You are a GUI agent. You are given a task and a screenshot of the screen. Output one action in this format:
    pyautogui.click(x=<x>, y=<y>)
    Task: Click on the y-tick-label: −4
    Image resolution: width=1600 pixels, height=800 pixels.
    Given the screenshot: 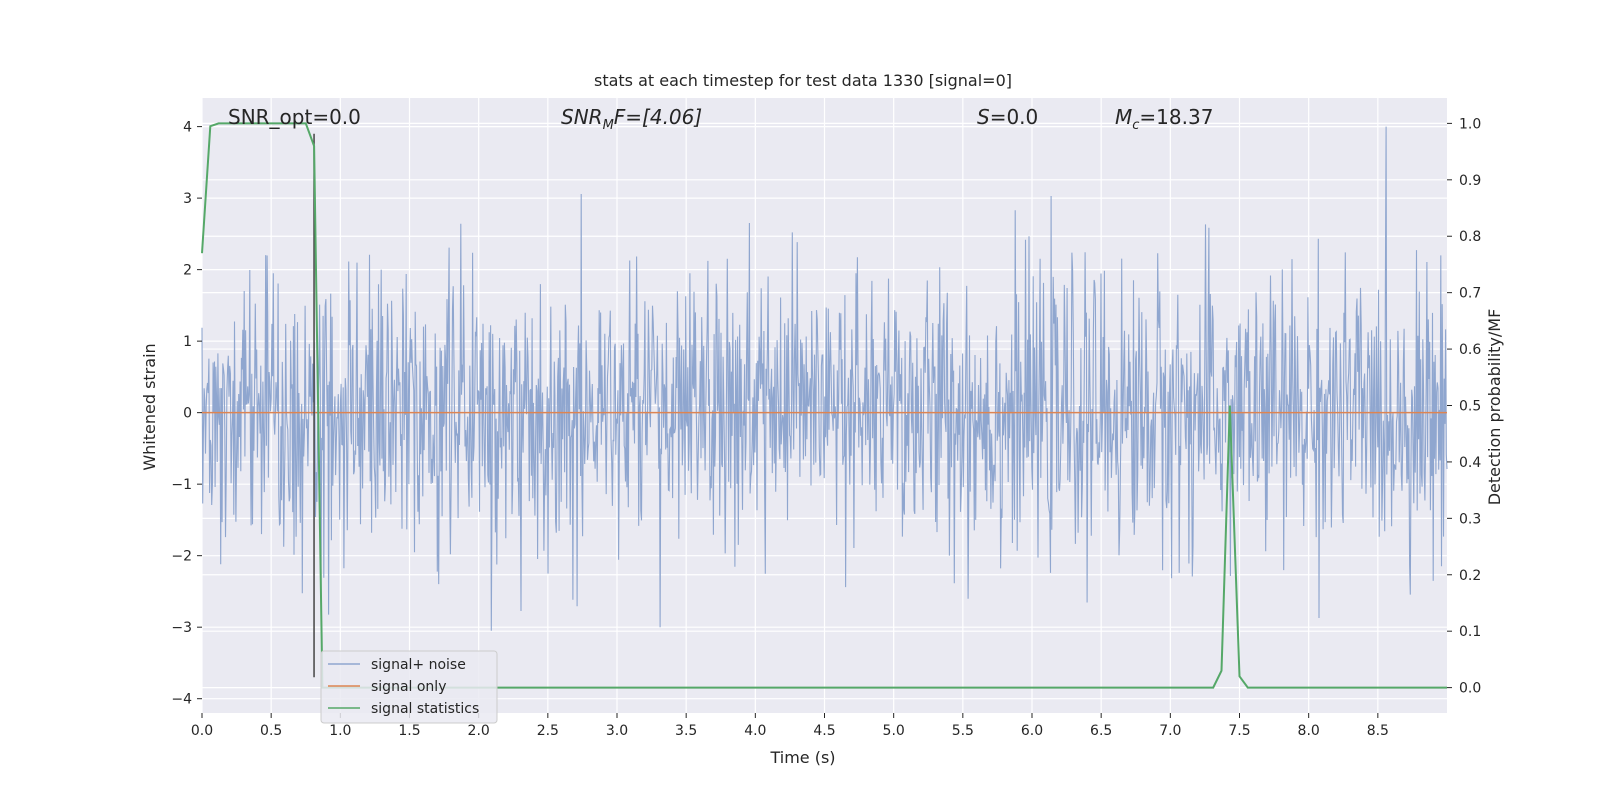 What is the action you would take?
    pyautogui.click(x=181, y=700)
    